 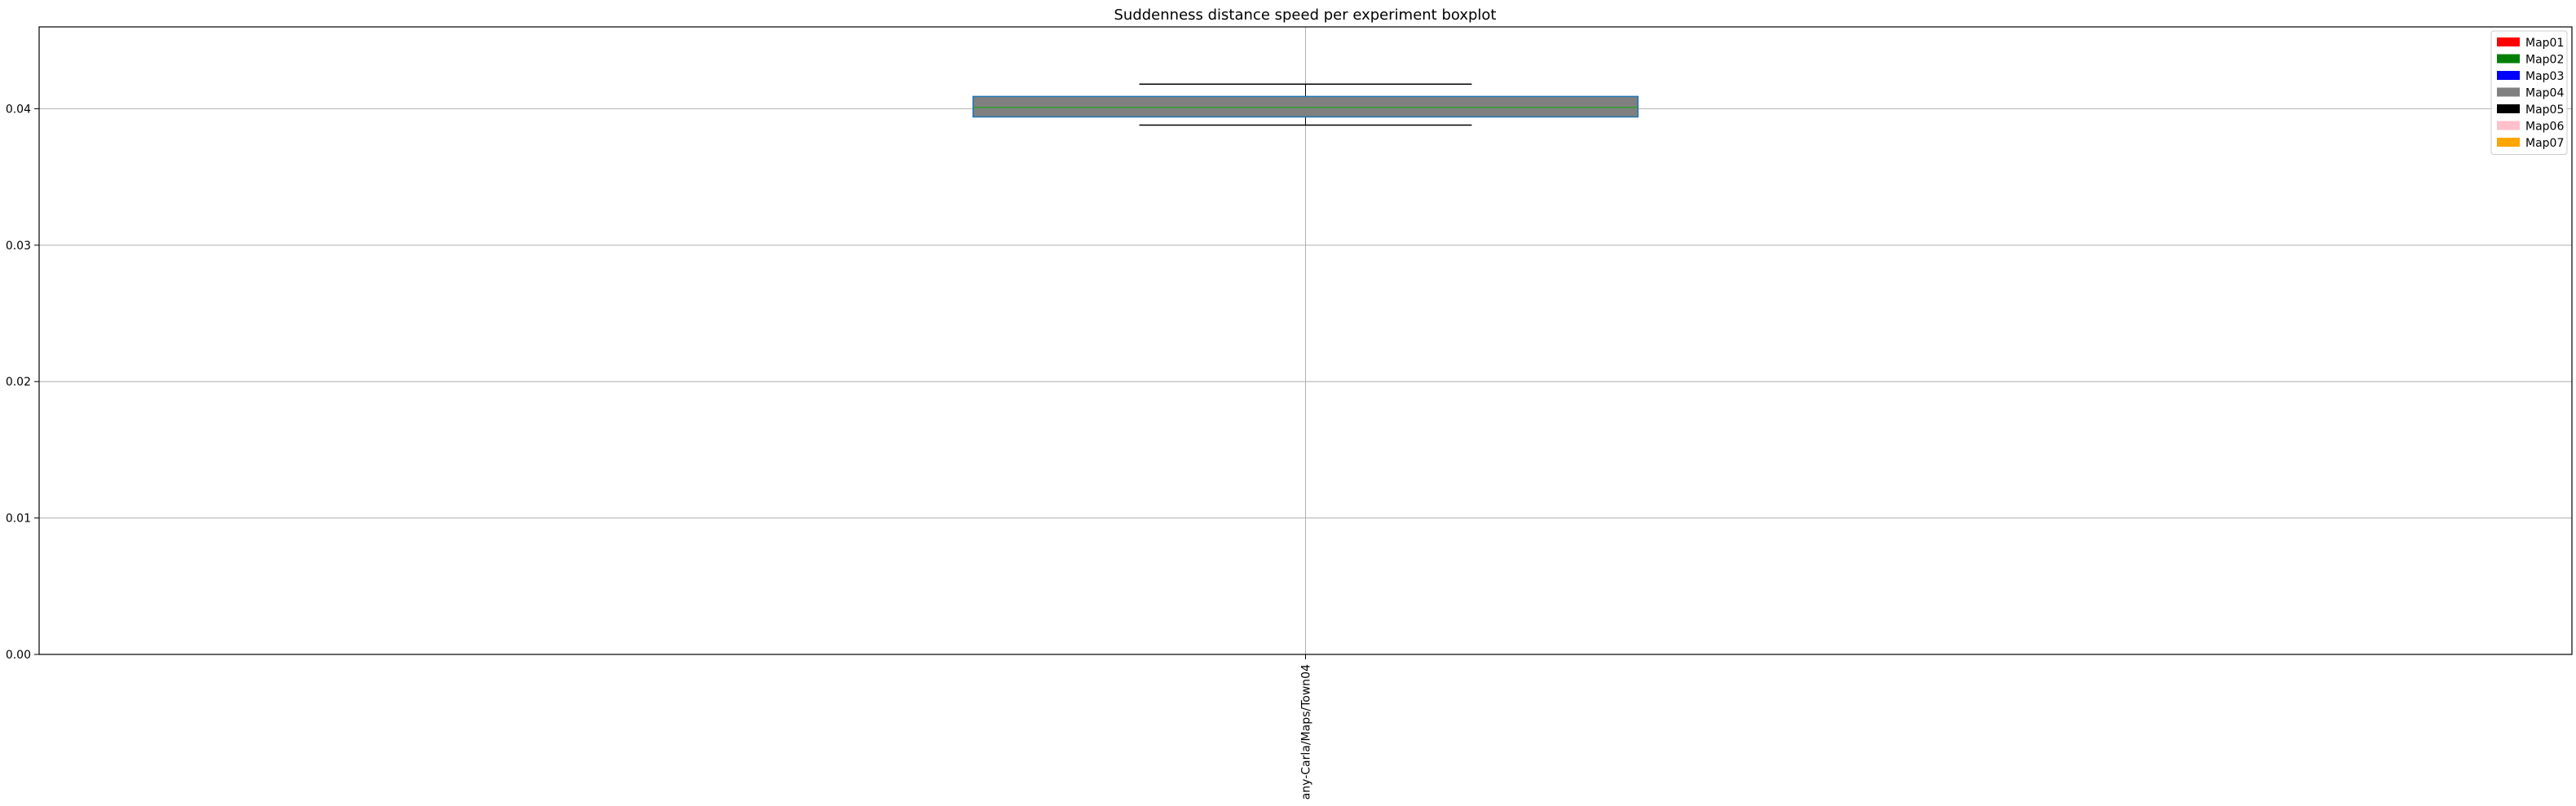 What do you see at coordinates (18, 655) in the screenshot?
I see `y-tick-label: 0.00` at bounding box center [18, 655].